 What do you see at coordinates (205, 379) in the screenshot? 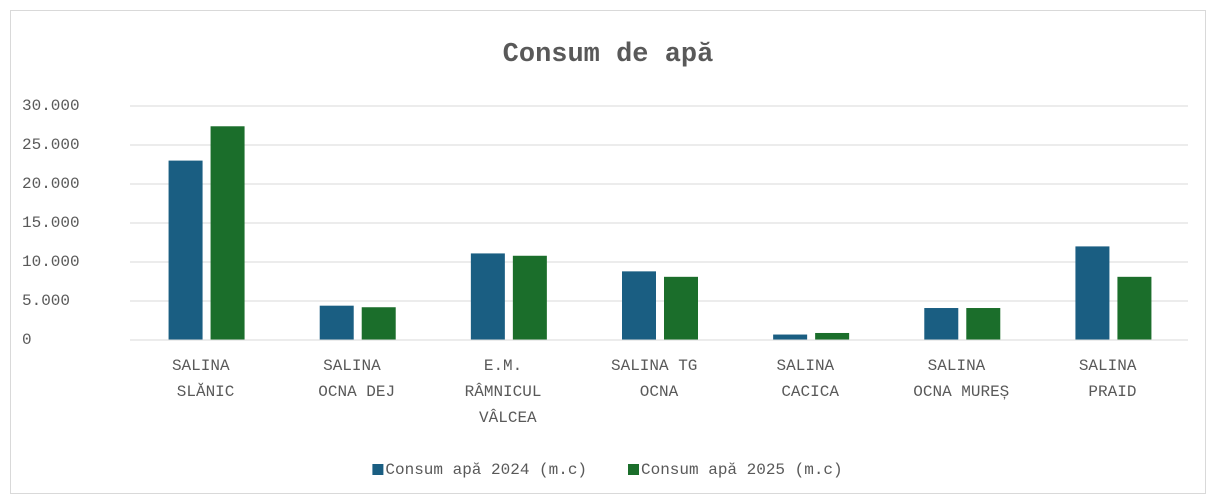
I see `x-tick-label: SALINA SLĂNIC` at bounding box center [205, 379].